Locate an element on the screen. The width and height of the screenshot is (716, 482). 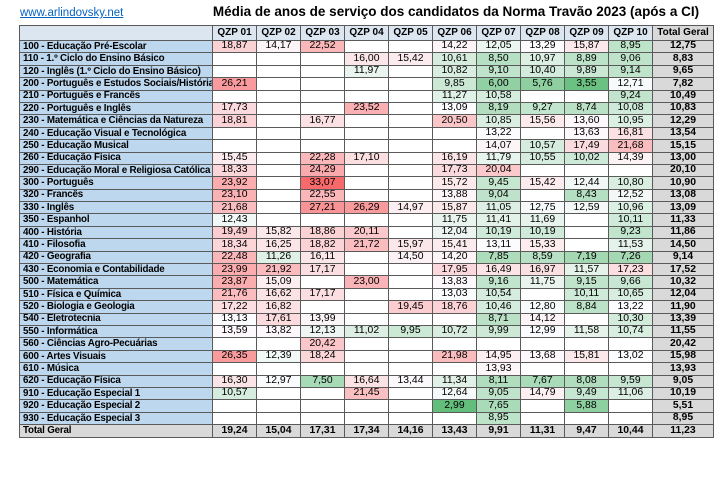
value-cell: 12,97 is located at coordinates (278, 381).